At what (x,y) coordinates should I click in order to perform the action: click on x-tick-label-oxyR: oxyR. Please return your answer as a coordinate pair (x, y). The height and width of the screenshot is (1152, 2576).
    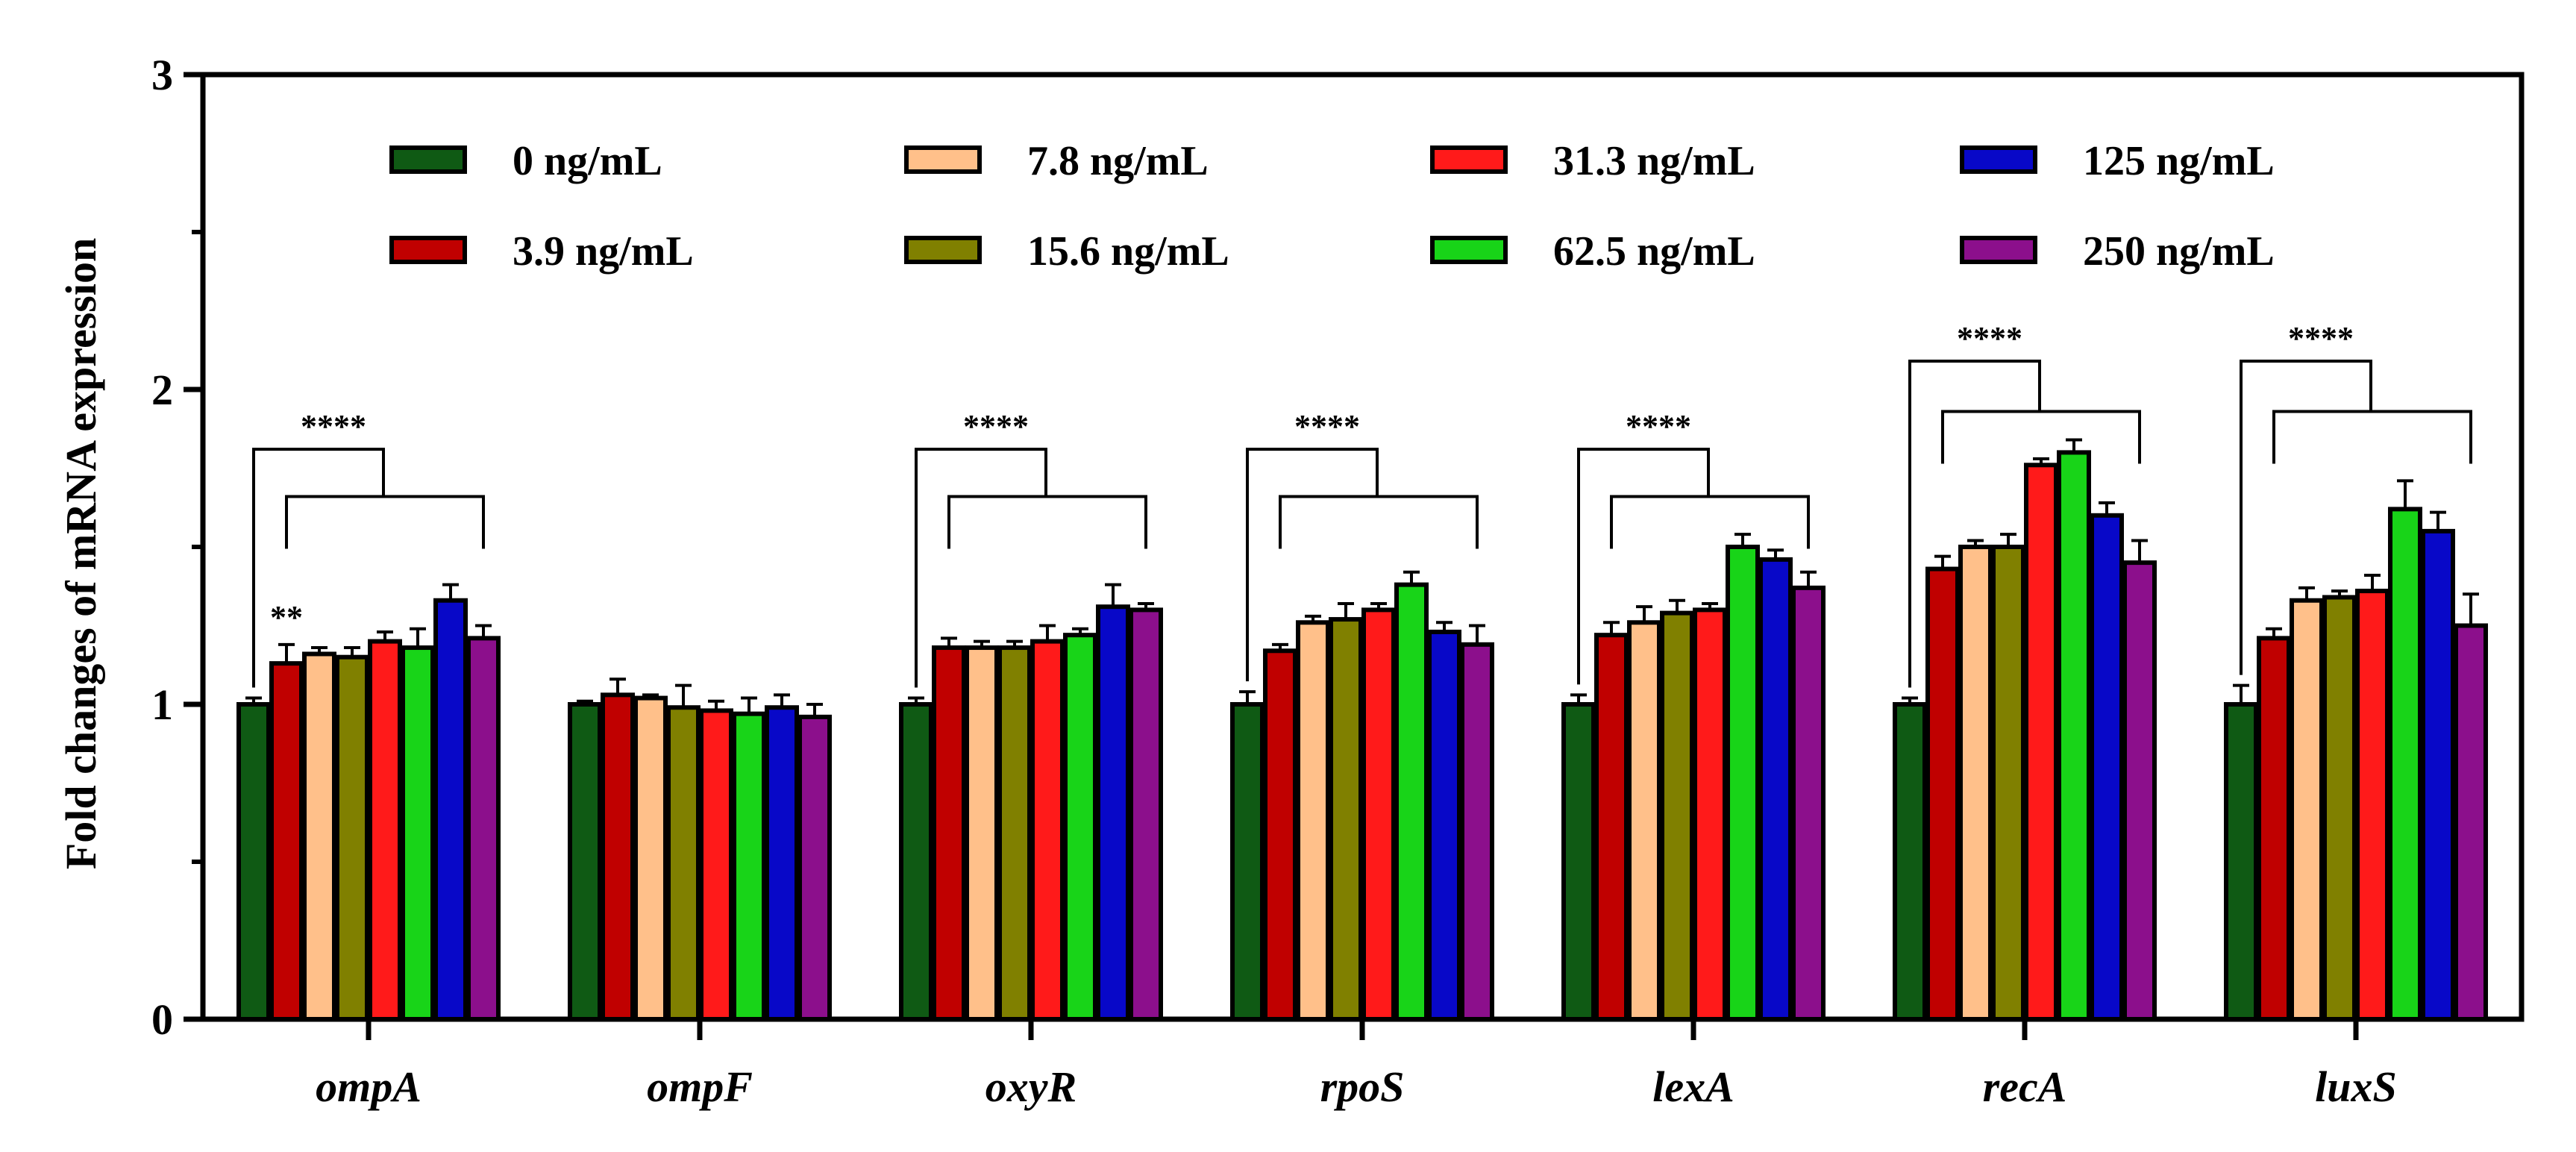
    Looking at the image, I should click on (1031, 1086).